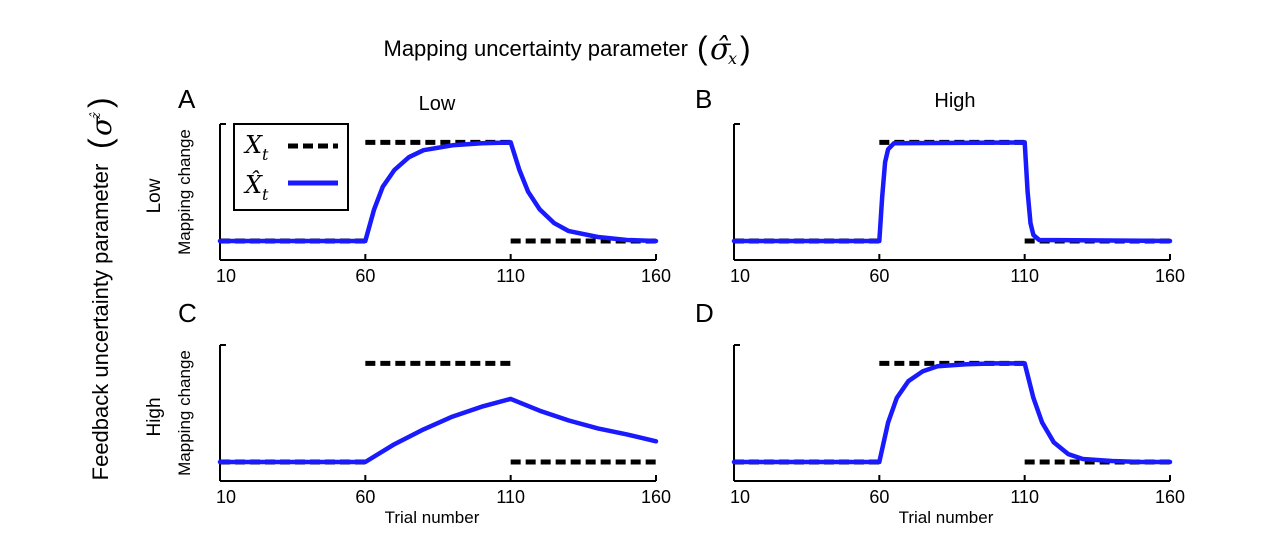 The width and height of the screenshot is (1277, 554). I want to click on column-label-high: High, so click(954, 101).